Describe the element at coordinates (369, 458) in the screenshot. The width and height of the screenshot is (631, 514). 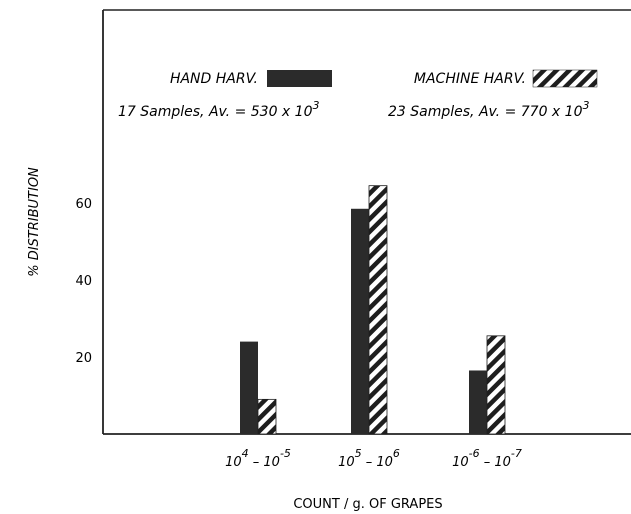
I see `x-category-label: 105 – 106` at that location.